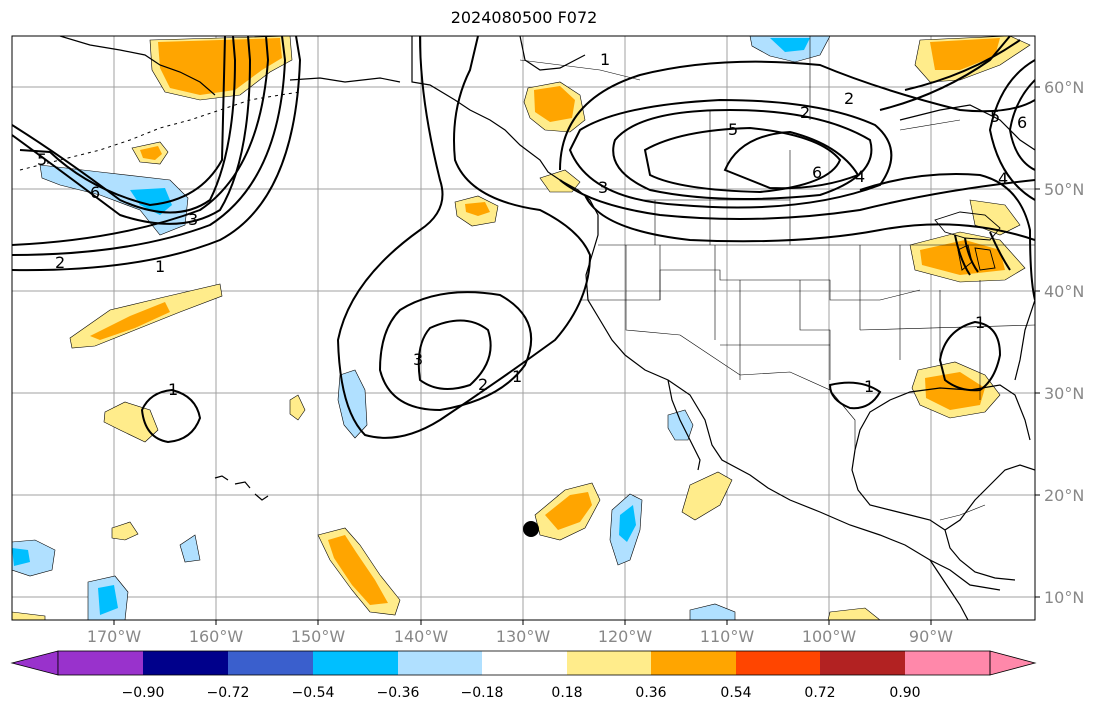 The height and width of the screenshot is (712, 1105). I want to click on lat-label: 50°N, so click(1064, 189).